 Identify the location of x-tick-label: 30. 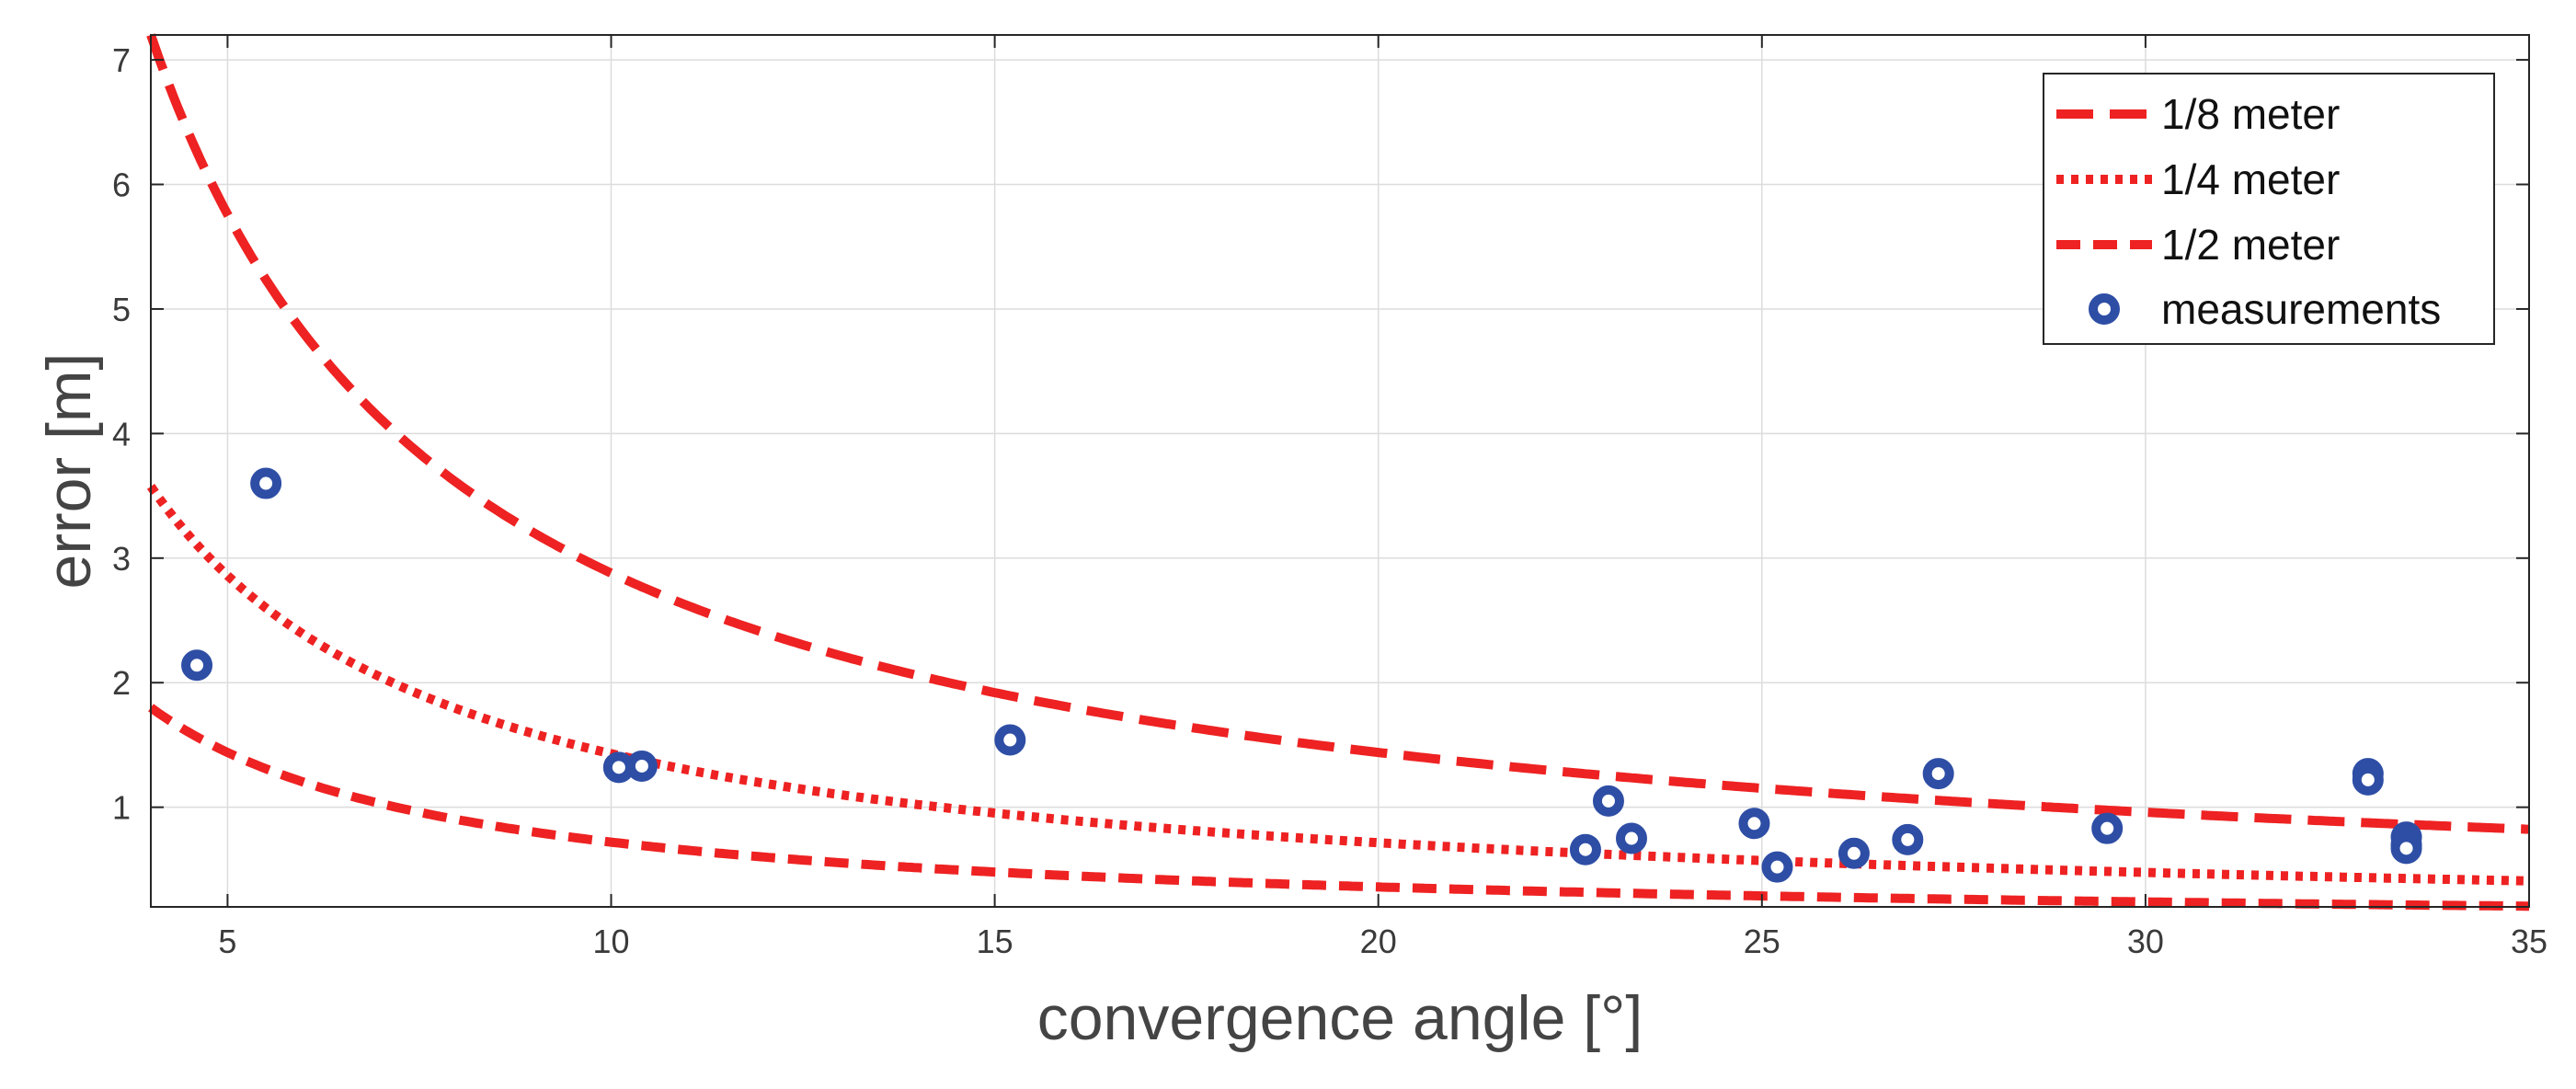
(2145, 941).